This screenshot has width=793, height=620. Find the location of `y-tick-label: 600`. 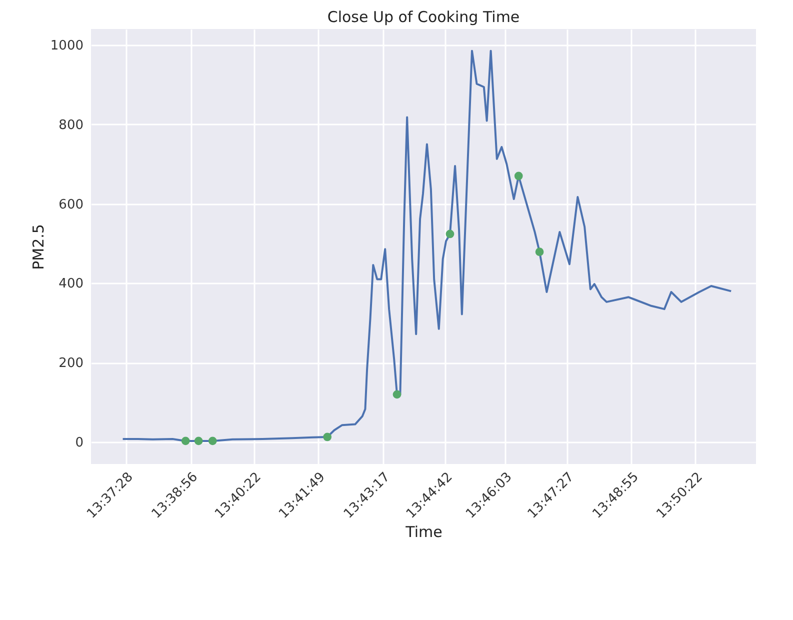

y-tick-label: 600 is located at coordinates (71, 204).